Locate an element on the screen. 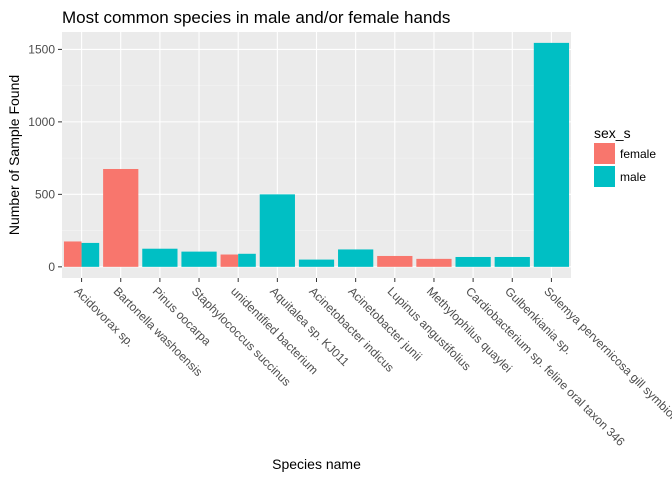 This screenshot has width=672, height=485. legend: sex_s female male is located at coordinates (625, 156).